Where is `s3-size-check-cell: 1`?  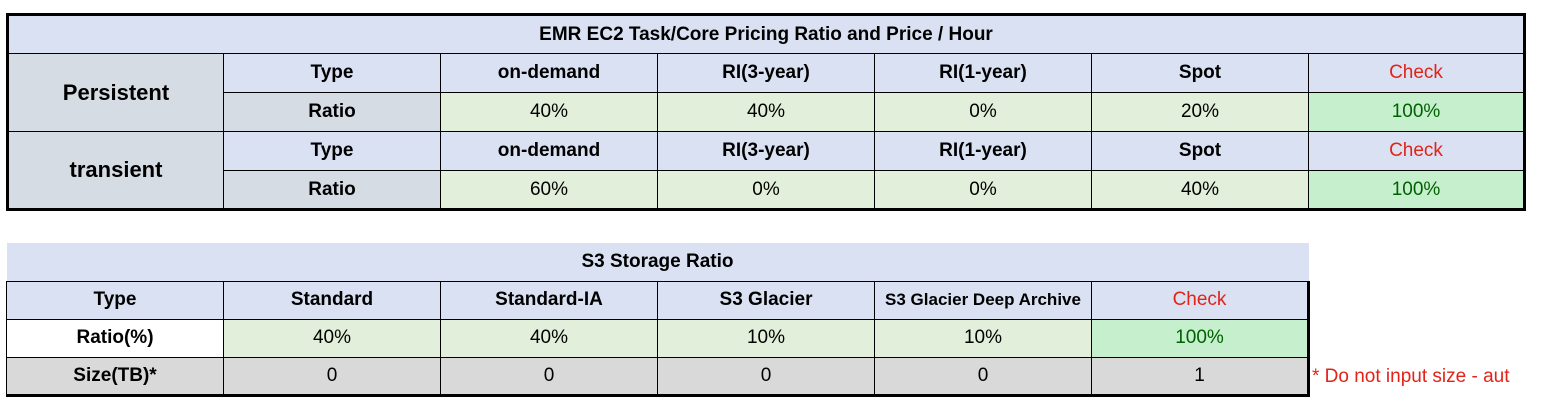
s3-size-check-cell: 1 is located at coordinates (1200, 376).